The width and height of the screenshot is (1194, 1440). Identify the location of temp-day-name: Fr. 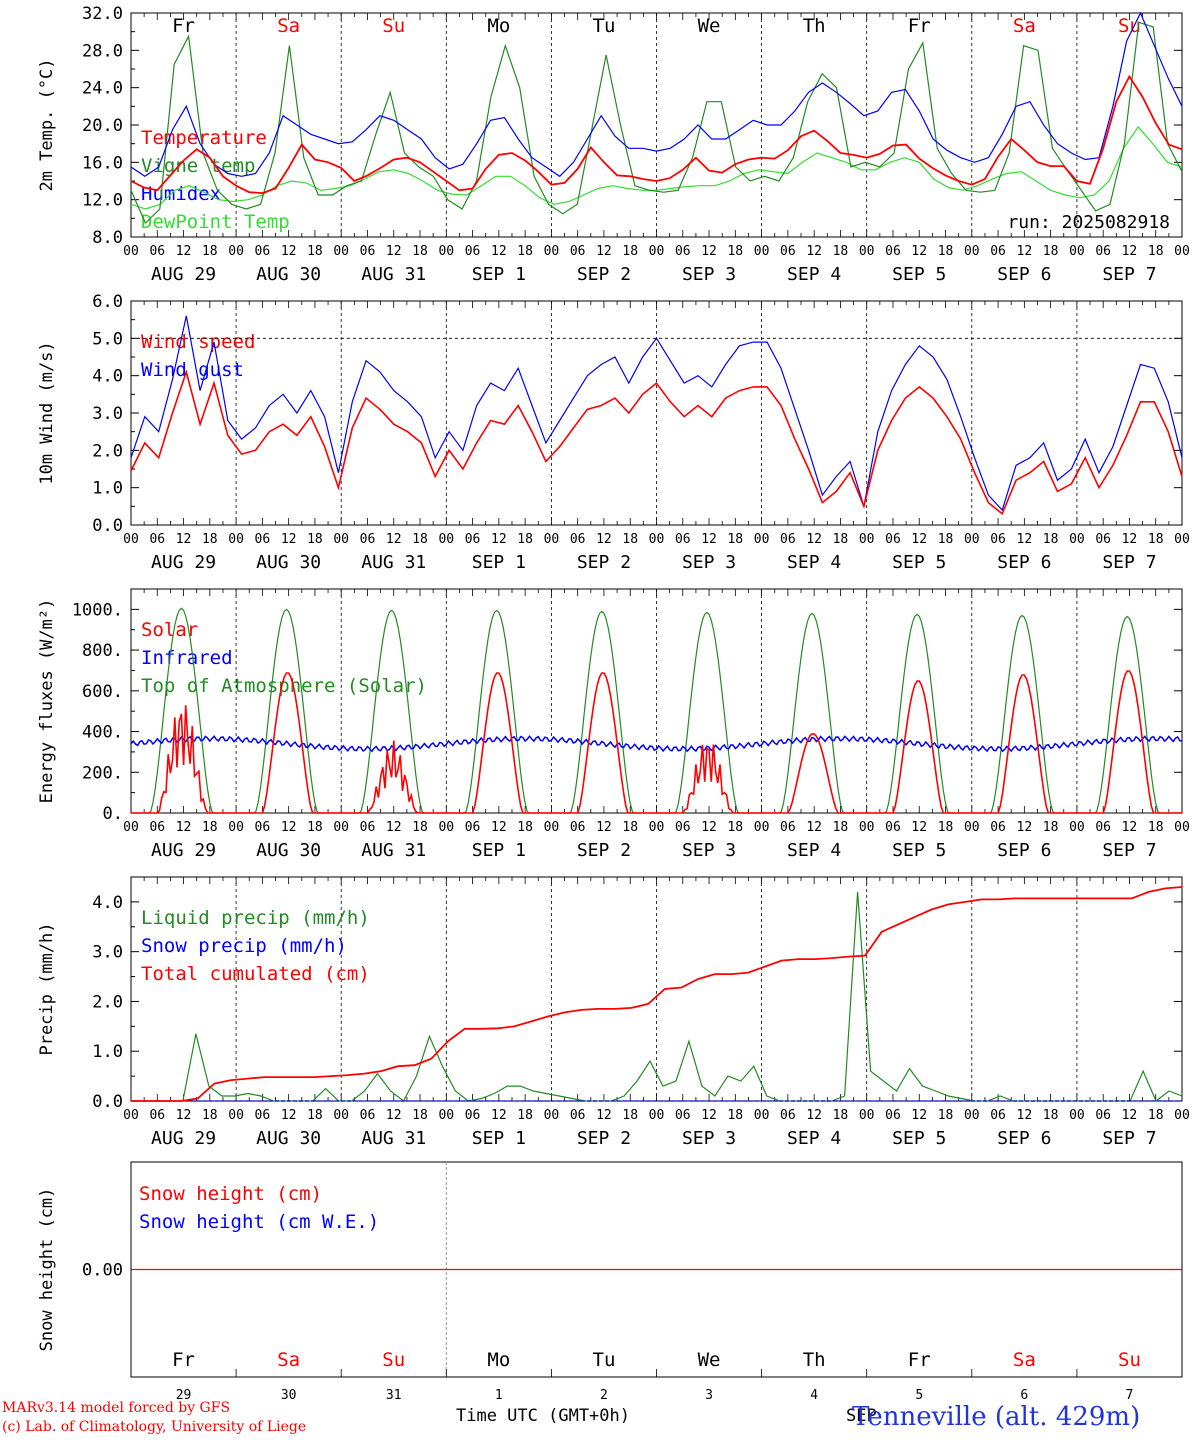
(183, 26).